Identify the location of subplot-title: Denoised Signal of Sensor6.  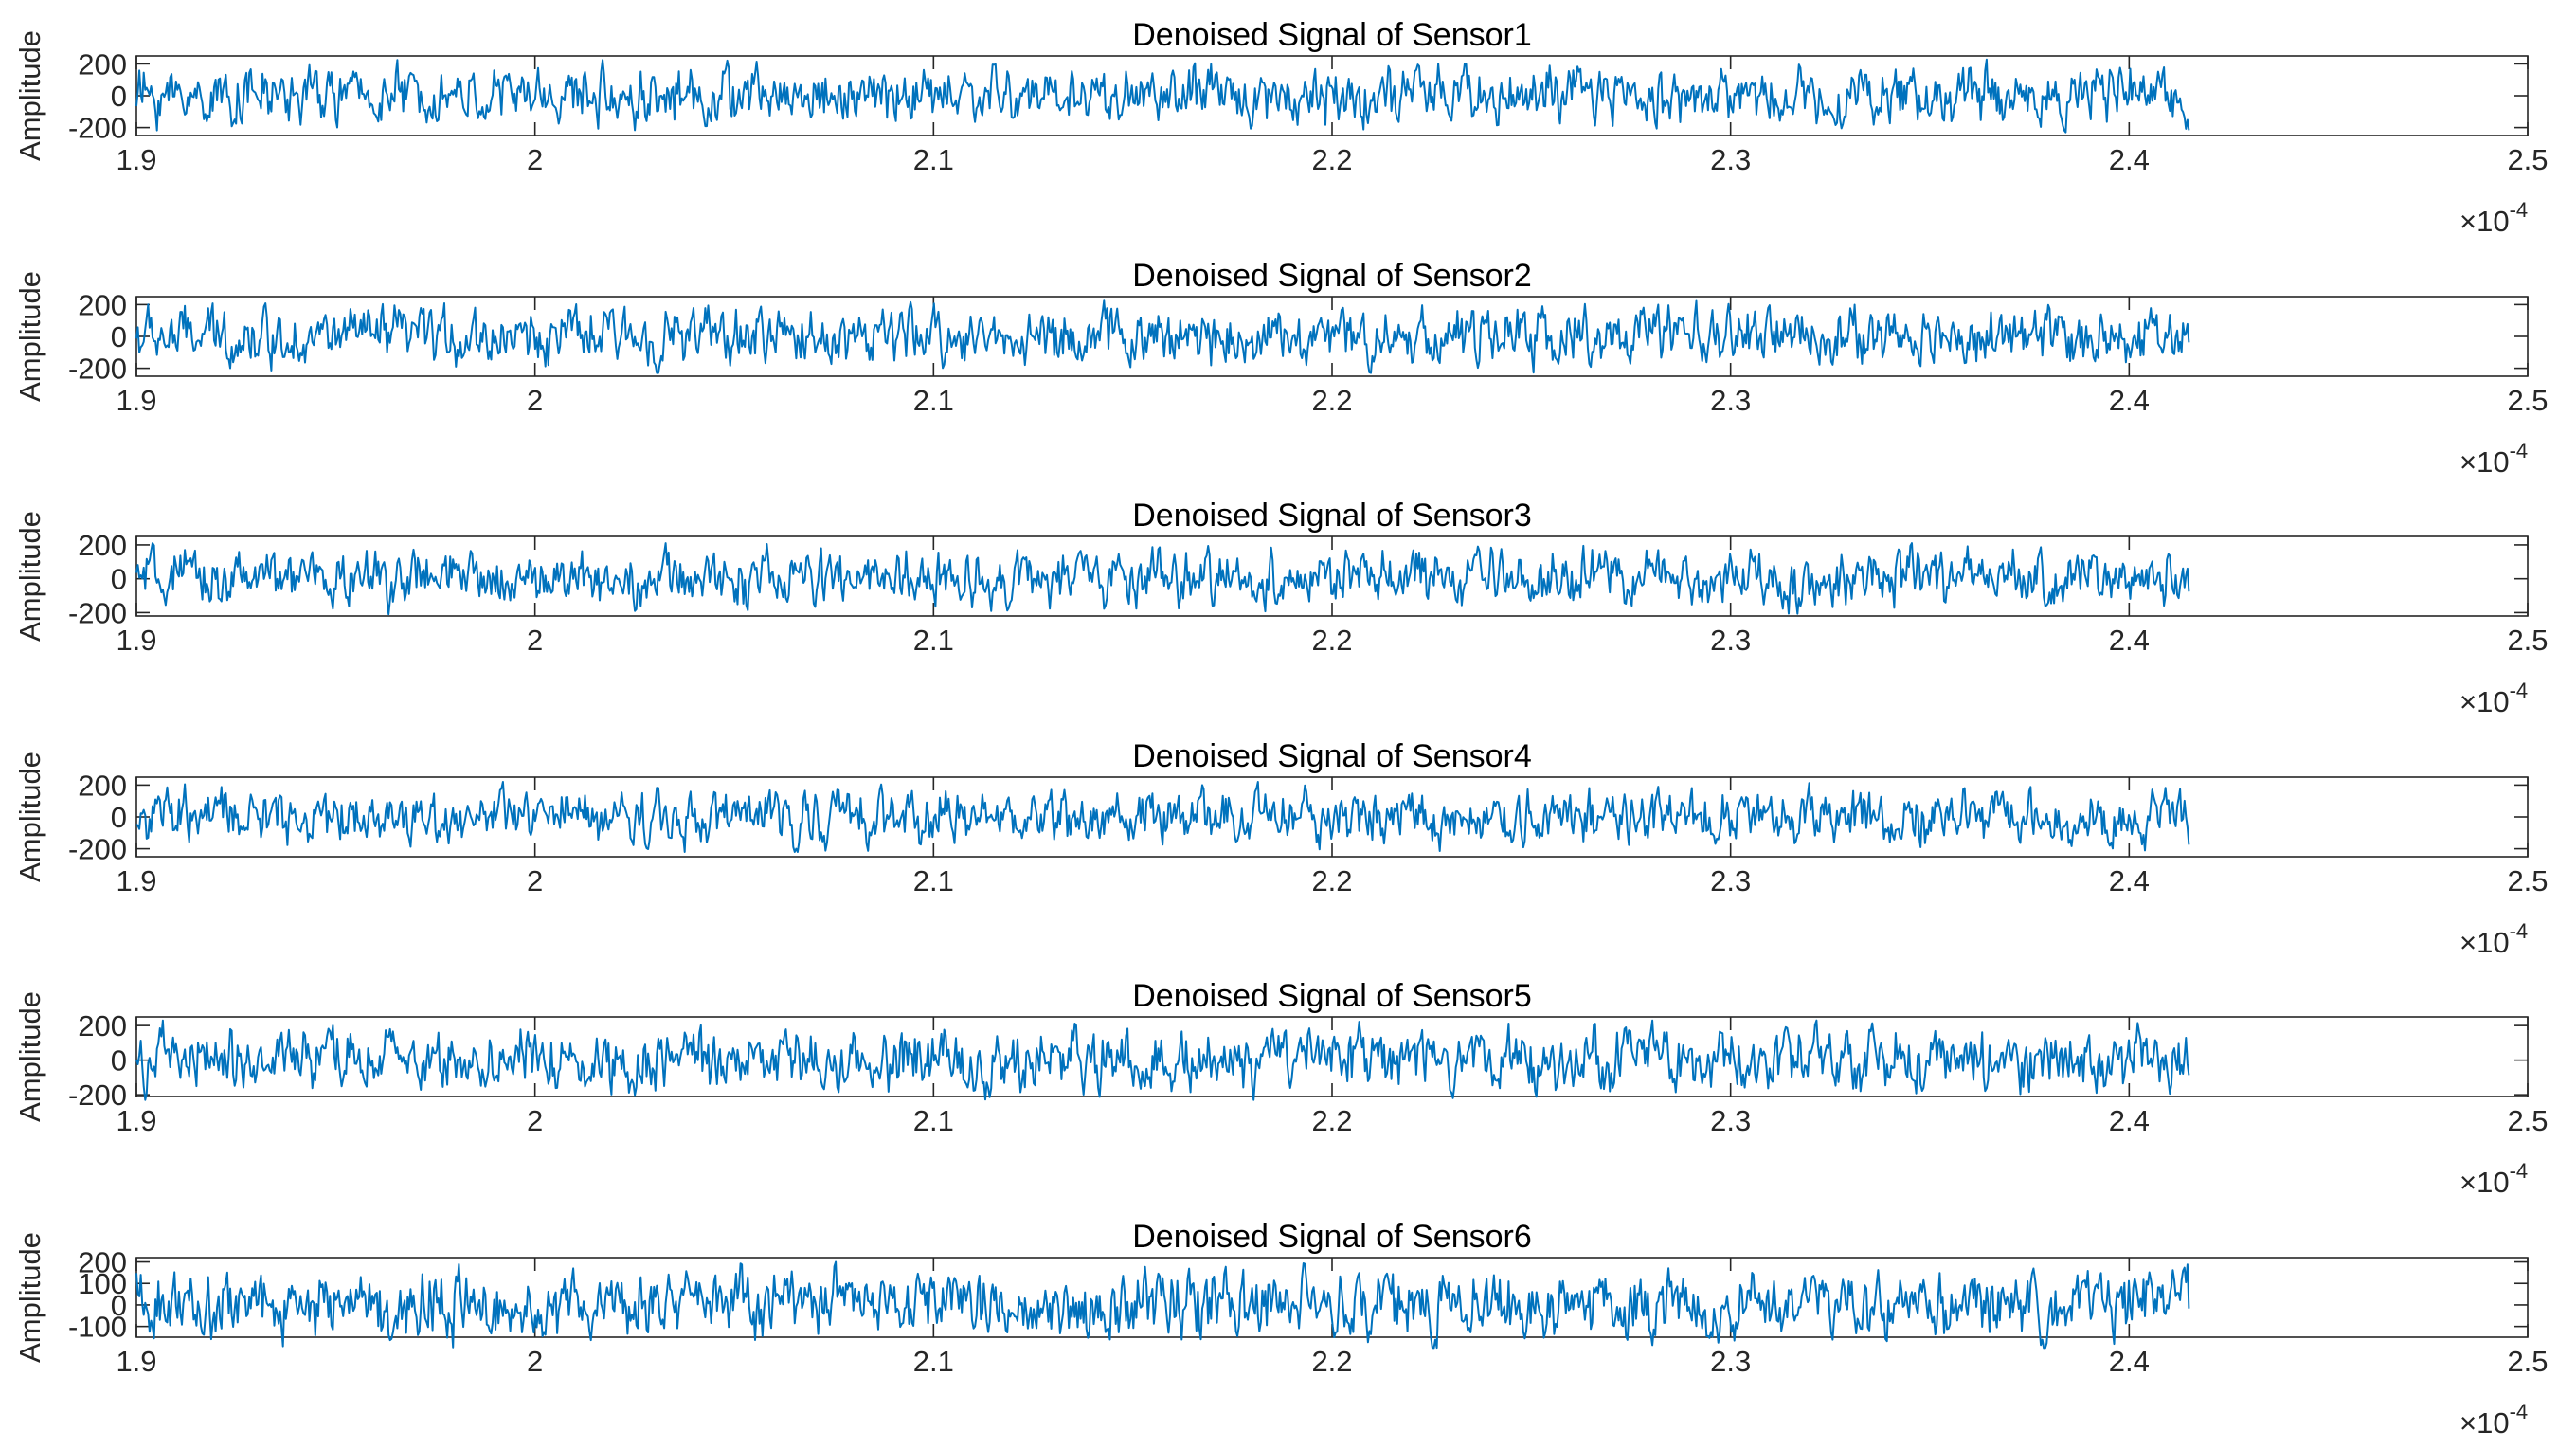
(1332, 1237).